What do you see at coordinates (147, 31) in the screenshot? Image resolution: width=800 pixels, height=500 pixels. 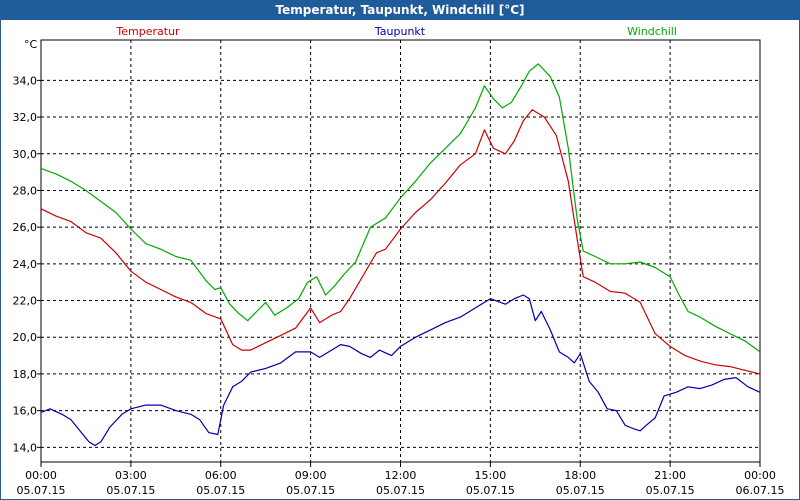 I see `legend-temperatur: Temperatur` at bounding box center [147, 31].